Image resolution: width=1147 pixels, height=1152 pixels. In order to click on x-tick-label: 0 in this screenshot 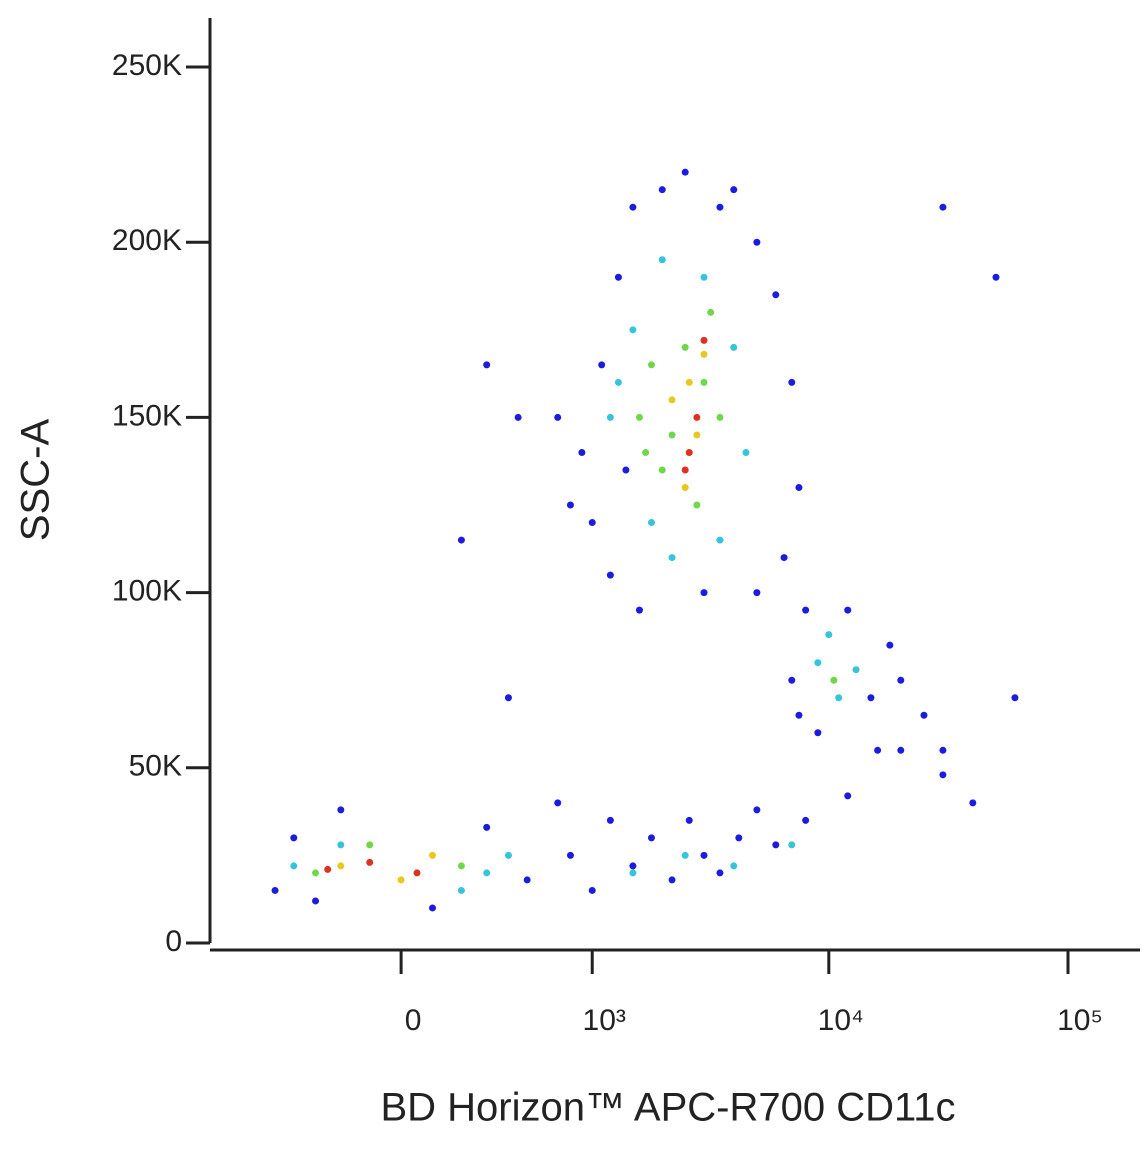, I will do `click(413, 1020)`.